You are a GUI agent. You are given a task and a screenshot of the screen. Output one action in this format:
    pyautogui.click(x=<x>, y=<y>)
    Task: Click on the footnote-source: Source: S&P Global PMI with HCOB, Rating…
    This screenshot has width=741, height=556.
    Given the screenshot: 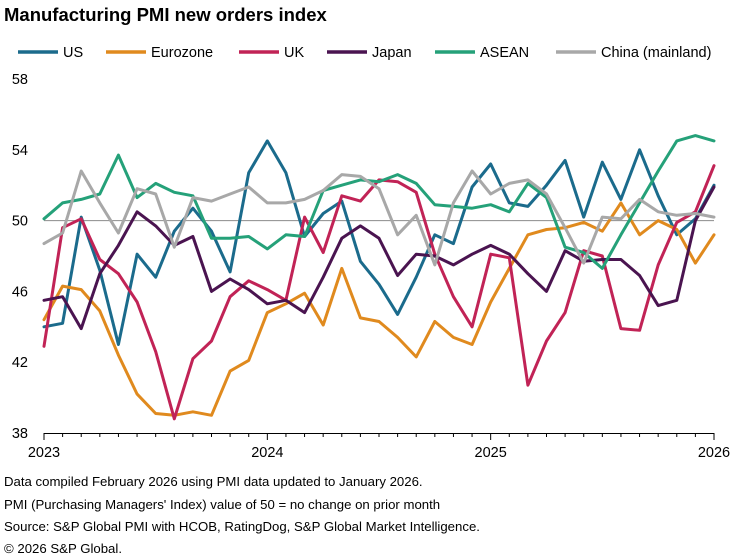 What is the action you would take?
    pyautogui.click(x=242, y=526)
    